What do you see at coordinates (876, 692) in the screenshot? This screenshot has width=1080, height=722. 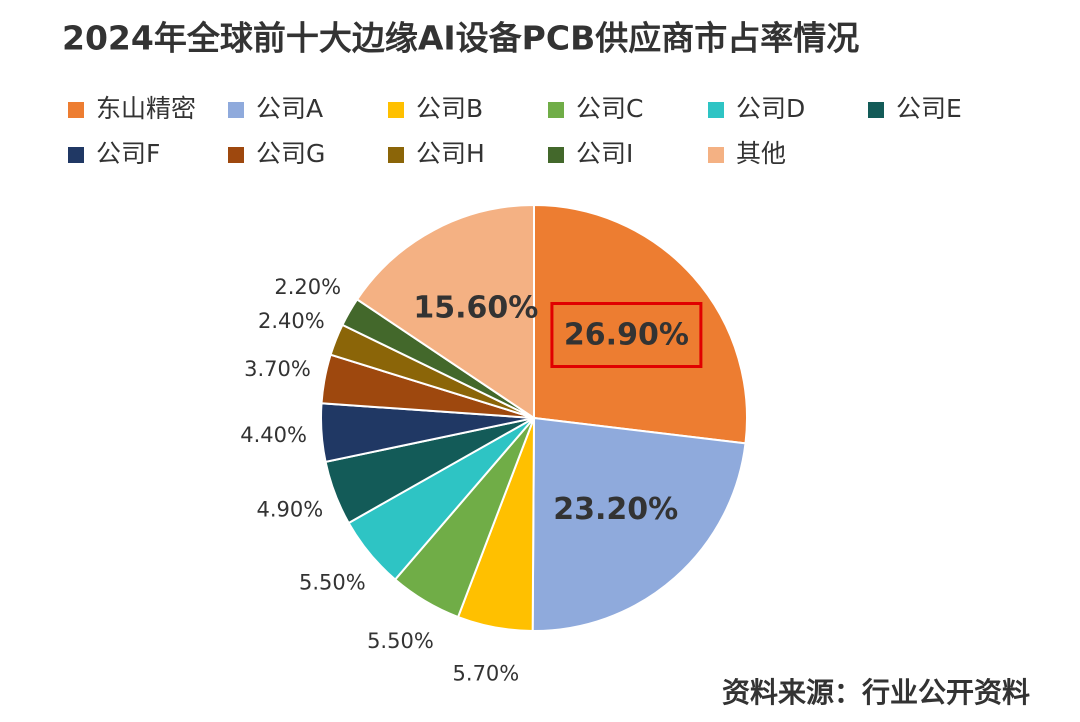 I see `source-note: 资料来源：行业公开资料` at bounding box center [876, 692].